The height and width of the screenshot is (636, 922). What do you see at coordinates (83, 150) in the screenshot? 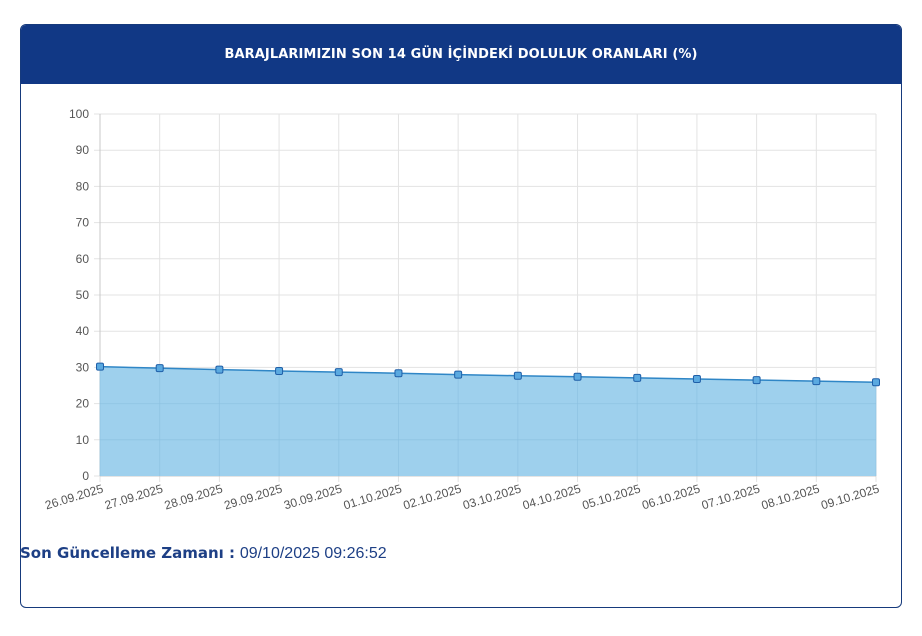
I see `y-tick-label: 90` at bounding box center [83, 150].